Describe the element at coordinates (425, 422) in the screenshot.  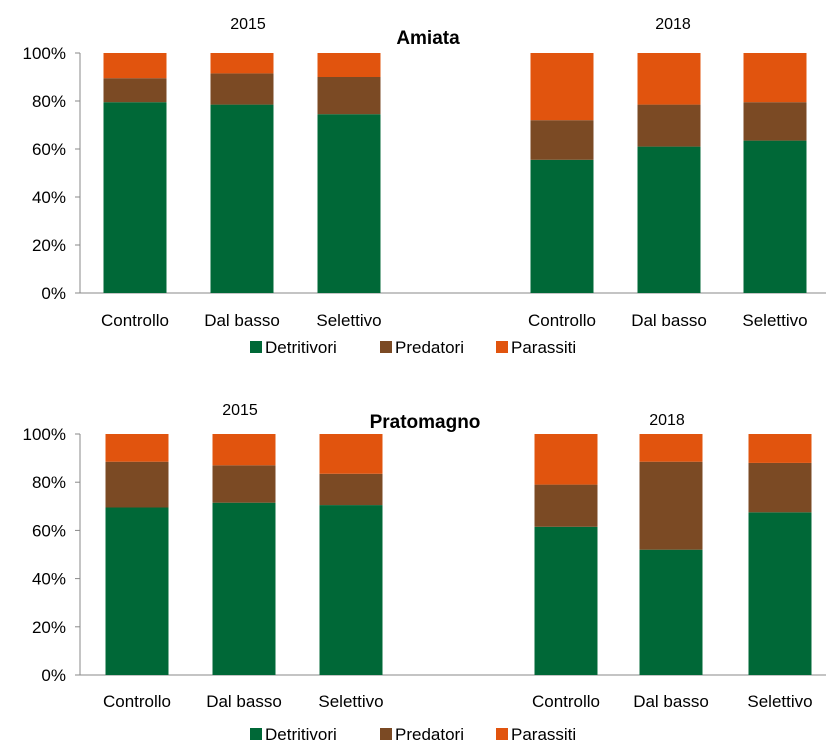
I see `chart-title: Pratomagno` at that location.